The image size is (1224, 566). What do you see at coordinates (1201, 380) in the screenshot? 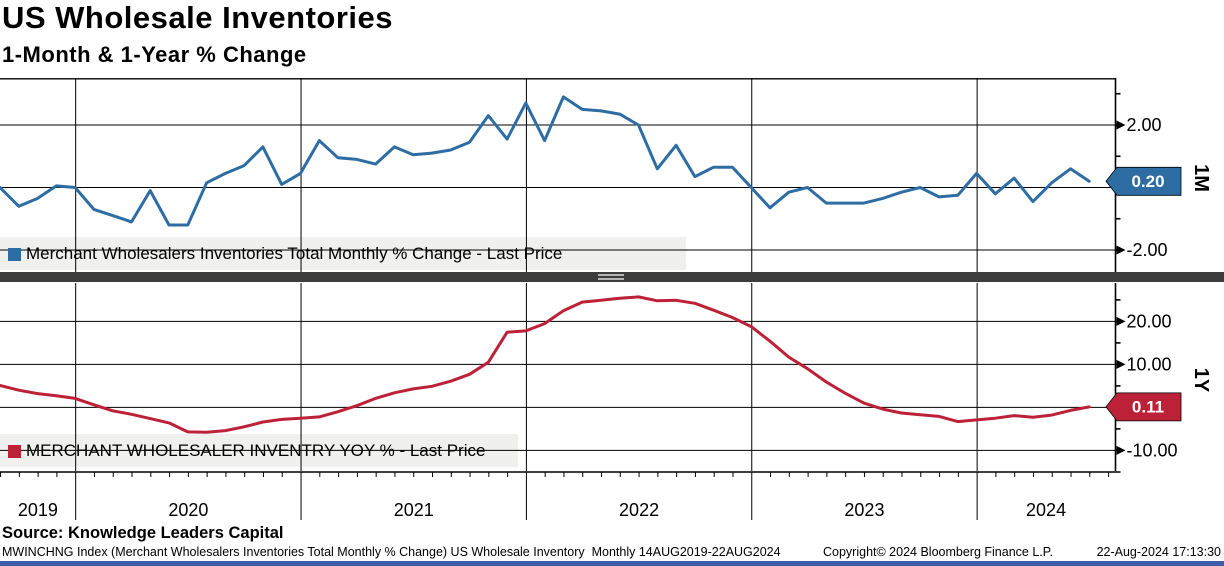
I see `axis-label-1y: 1Y` at bounding box center [1201, 380].